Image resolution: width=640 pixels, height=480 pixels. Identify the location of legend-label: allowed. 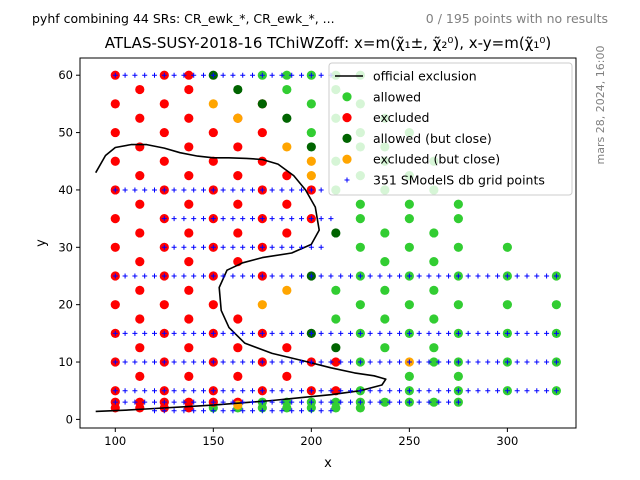
(397, 96).